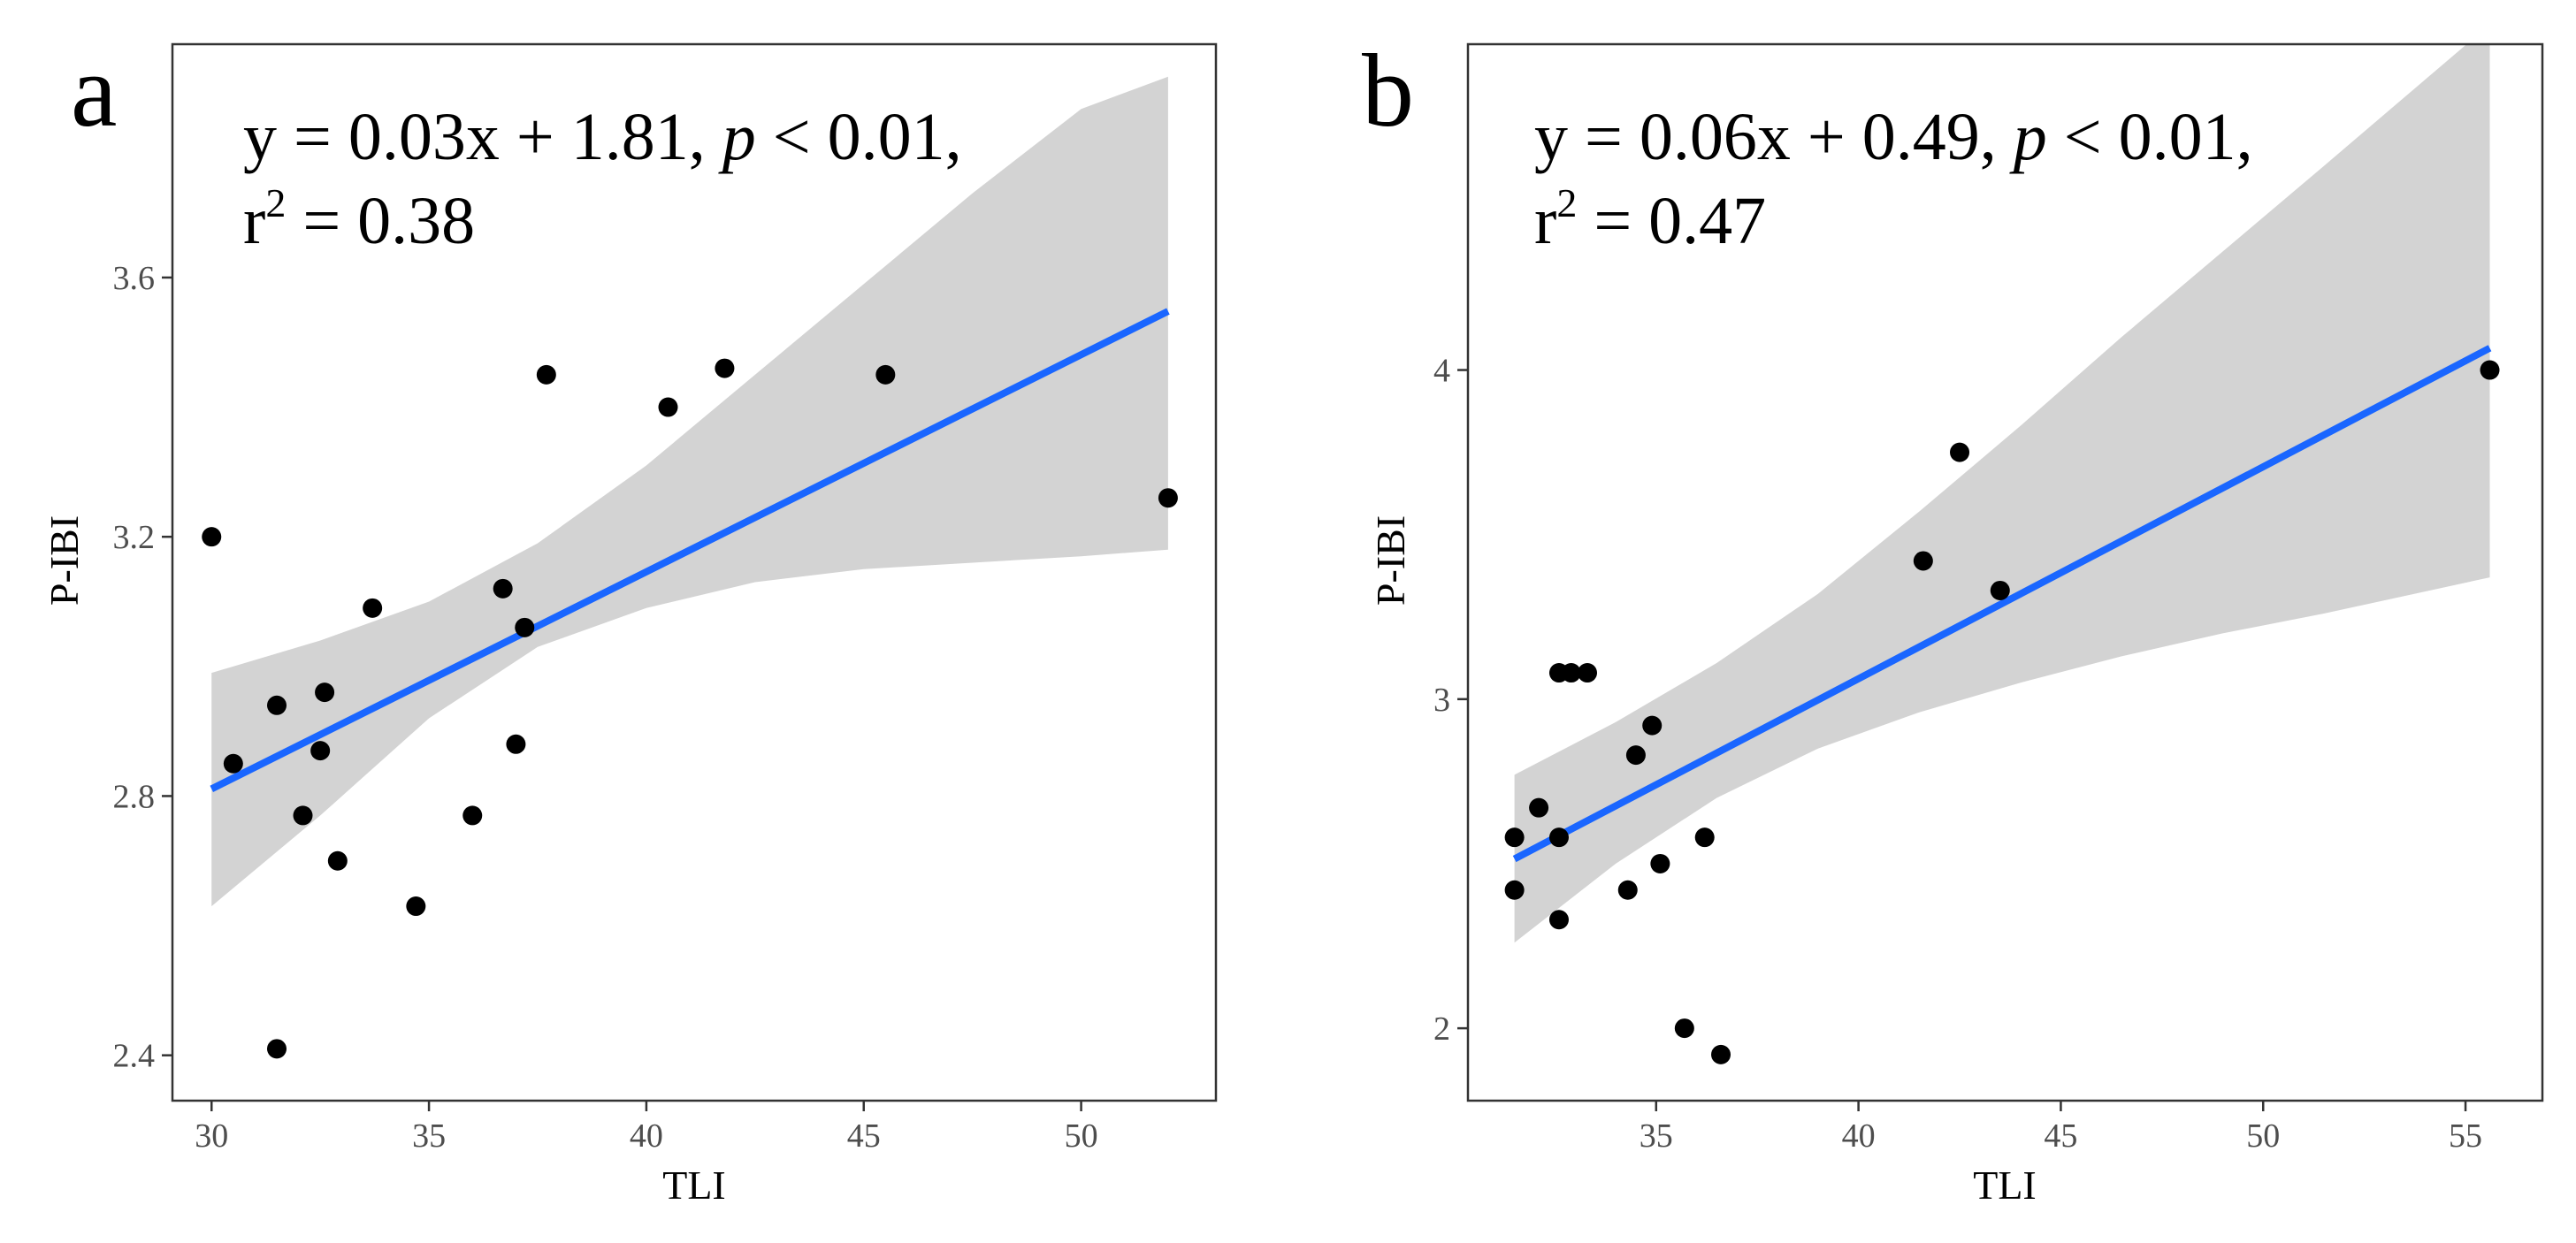  I want to click on regression-line, so click(690, 550).